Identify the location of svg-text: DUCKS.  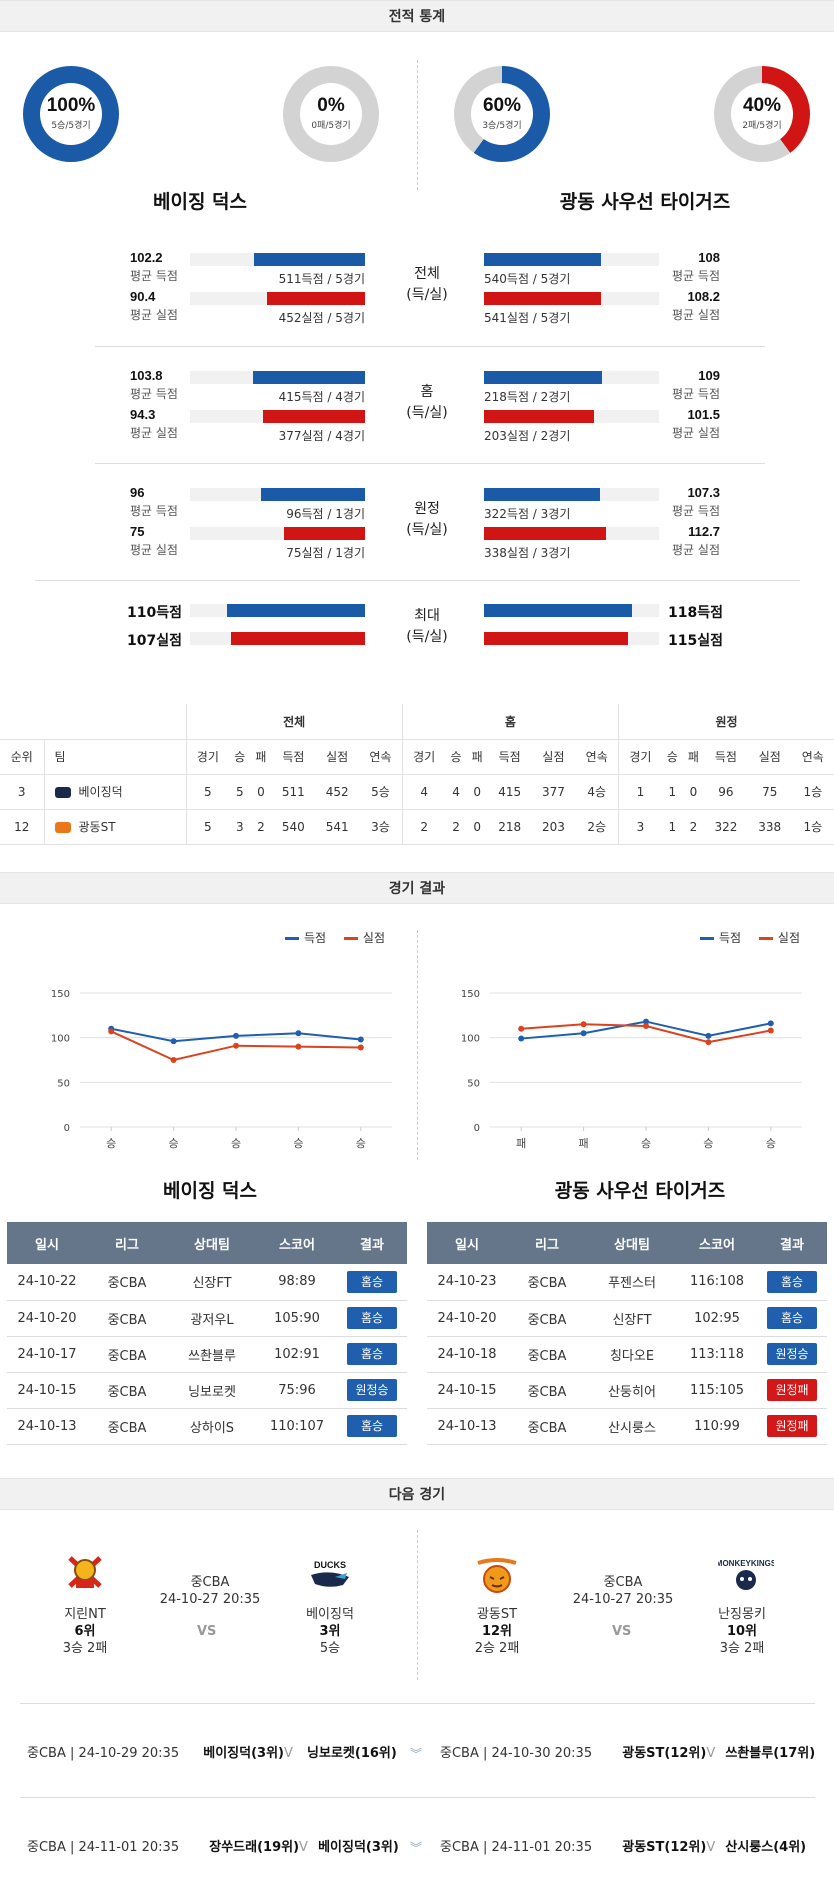
(330, 1565).